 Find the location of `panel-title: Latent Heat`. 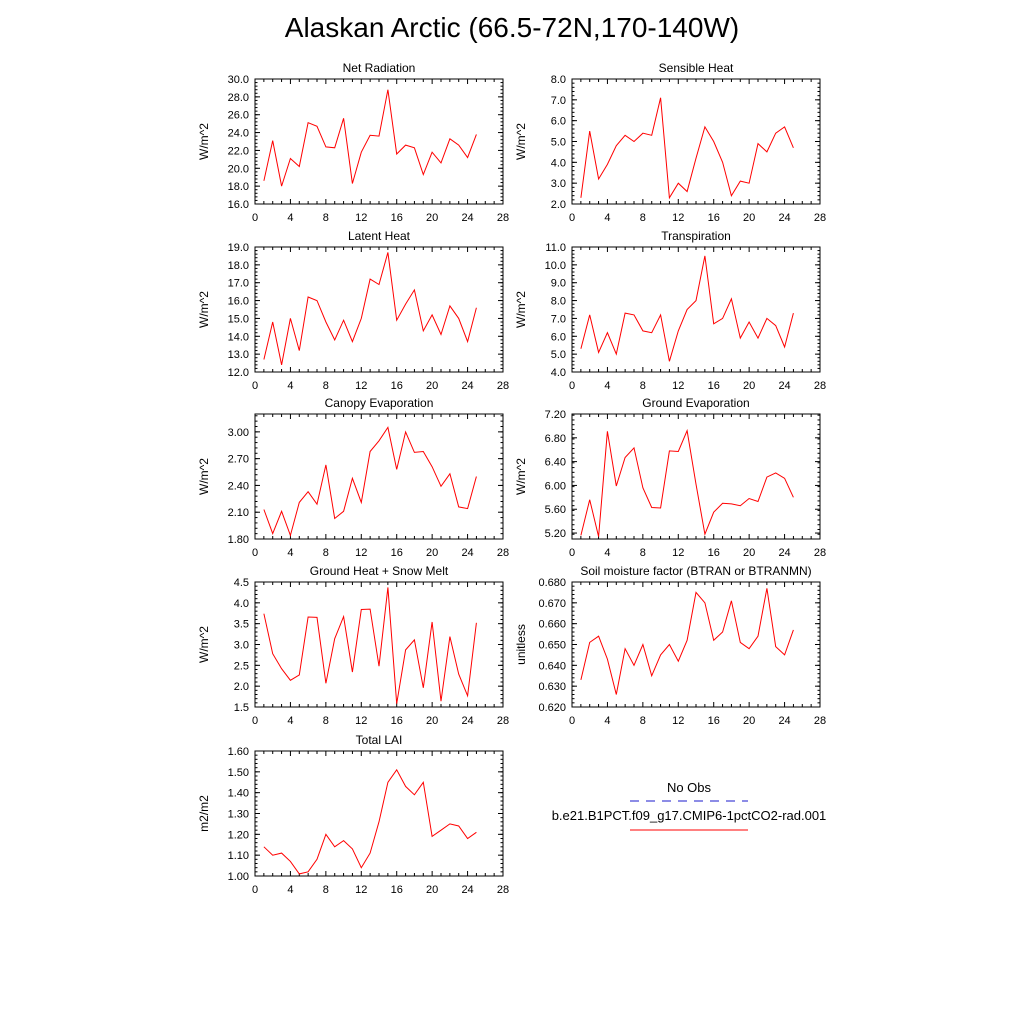

panel-title: Latent Heat is located at coordinates (379, 236).